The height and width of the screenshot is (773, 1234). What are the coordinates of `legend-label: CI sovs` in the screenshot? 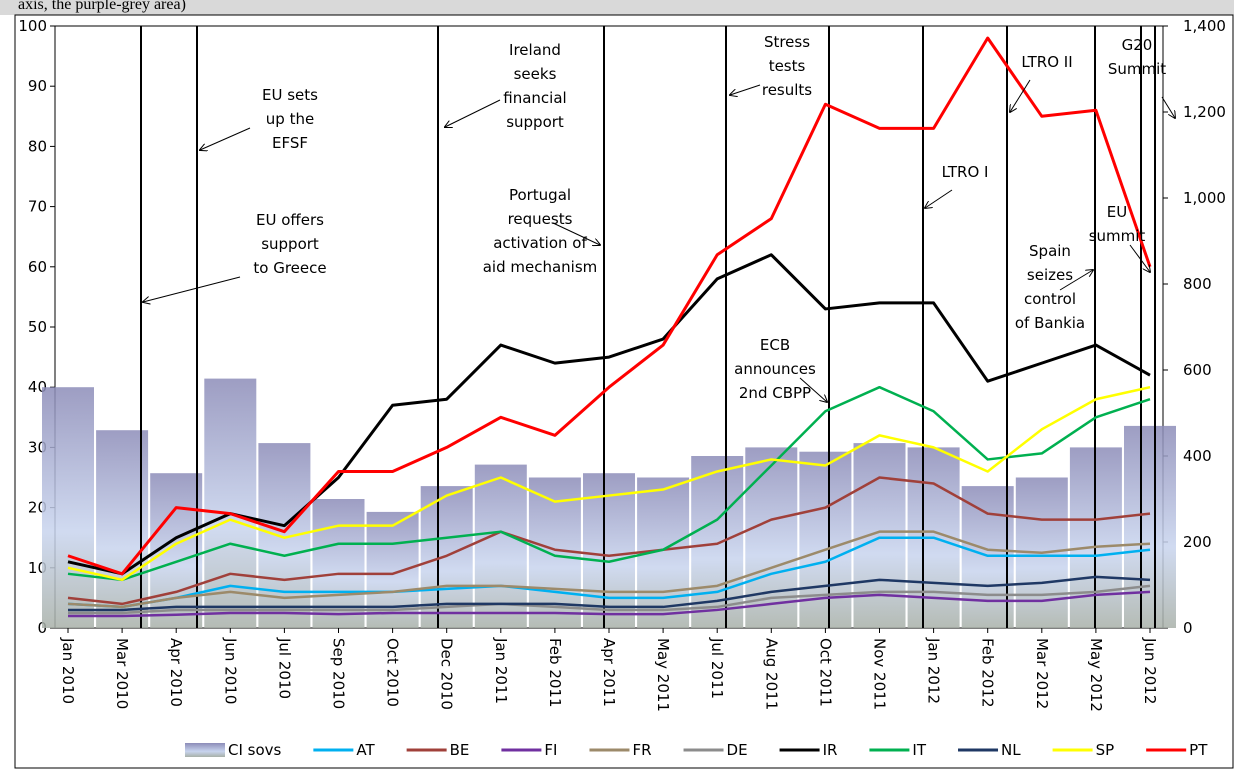 It's located at (255, 750).